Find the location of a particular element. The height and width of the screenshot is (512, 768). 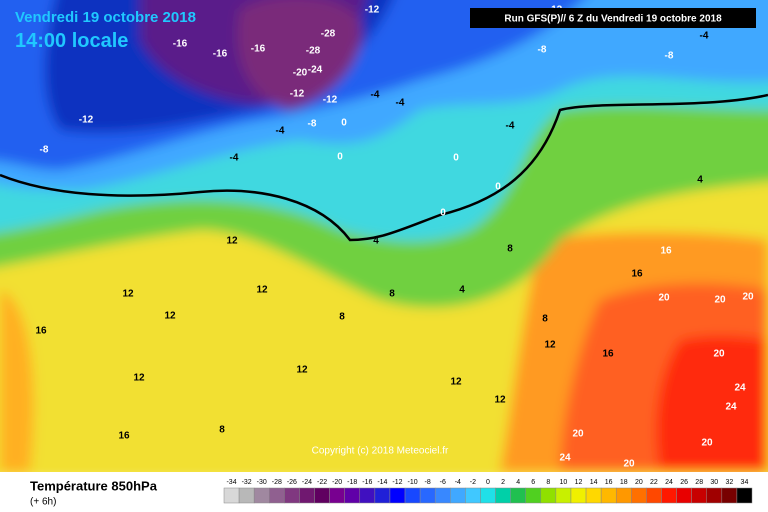

scale-label: 10 is located at coordinates (564, 482).